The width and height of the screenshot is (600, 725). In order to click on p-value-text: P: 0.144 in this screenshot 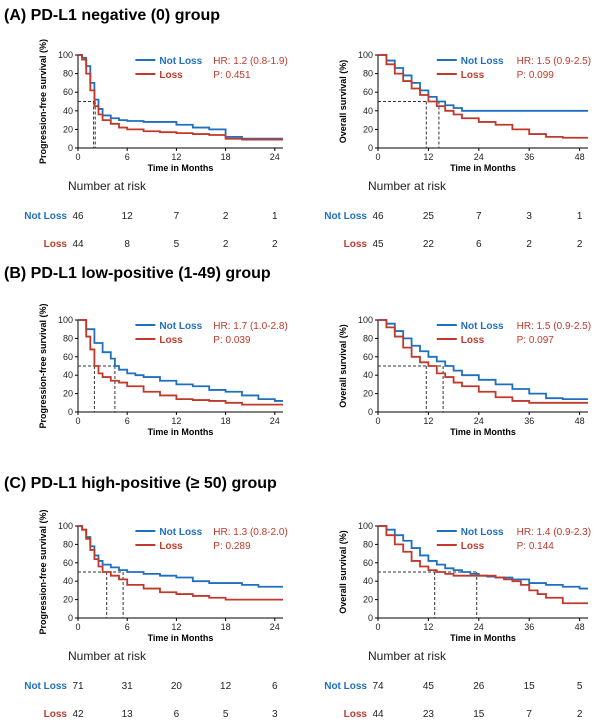, I will do `click(536, 546)`.